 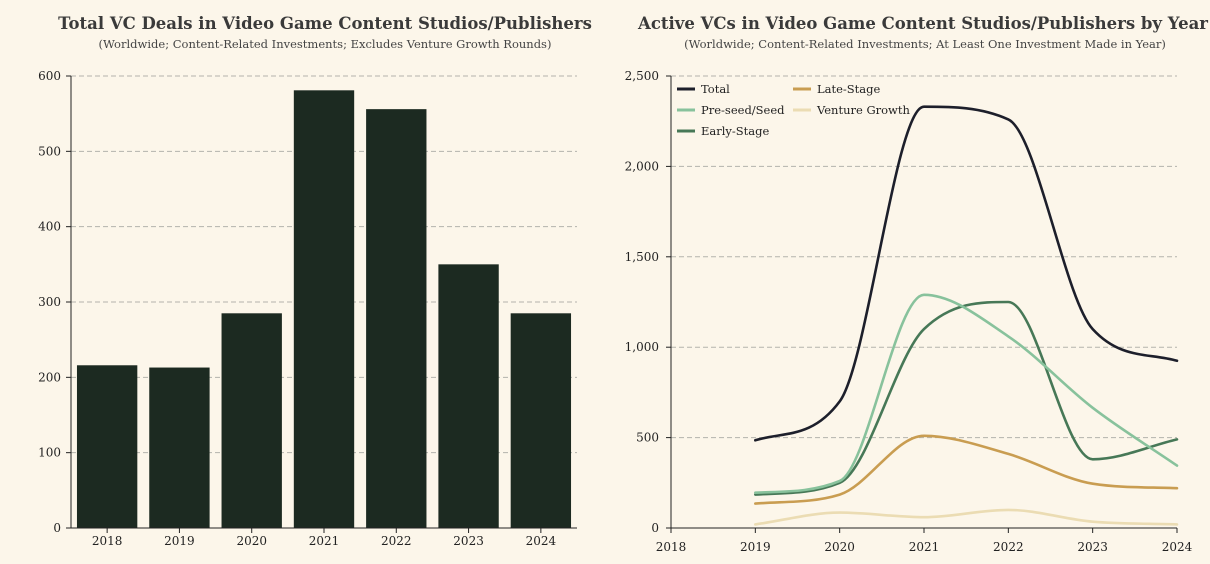 I want to click on line-x-tick-label: 2019, so click(x=755, y=547).